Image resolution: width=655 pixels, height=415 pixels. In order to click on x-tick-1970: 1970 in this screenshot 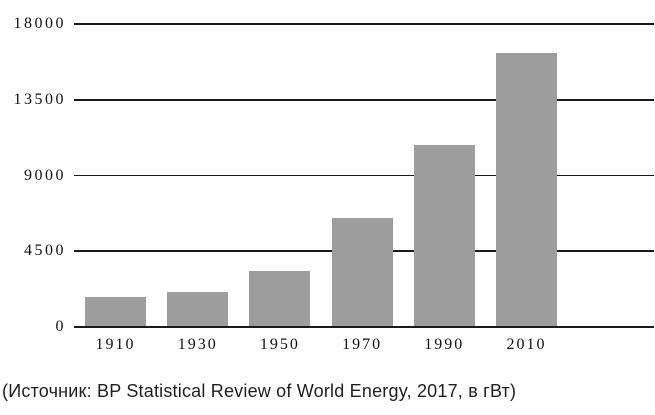, I will do `click(362, 344)`.